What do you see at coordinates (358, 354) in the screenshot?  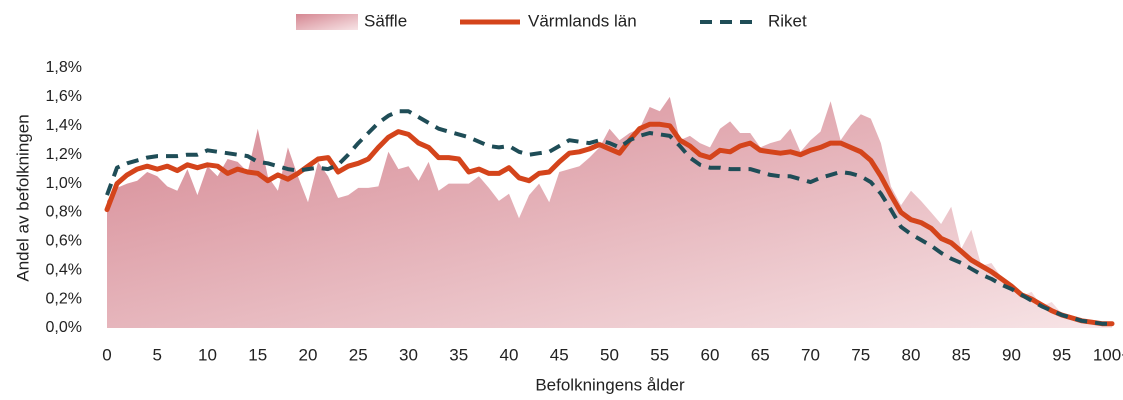 I see `x-tick-label: 25` at bounding box center [358, 354].